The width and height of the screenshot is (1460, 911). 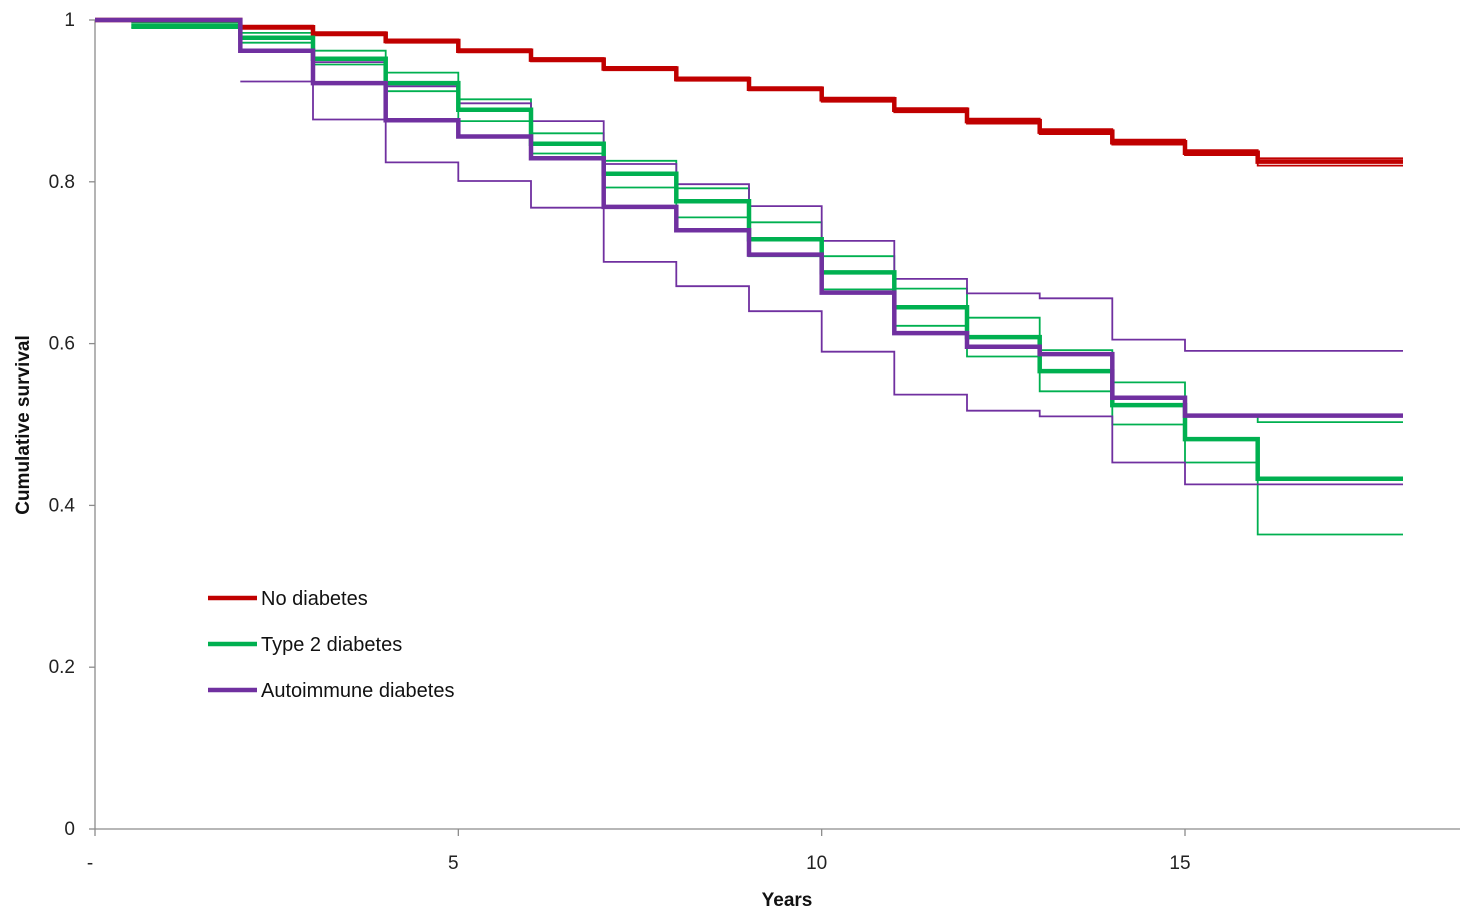 I want to click on legend-label: No diabetes, so click(x=314, y=599).